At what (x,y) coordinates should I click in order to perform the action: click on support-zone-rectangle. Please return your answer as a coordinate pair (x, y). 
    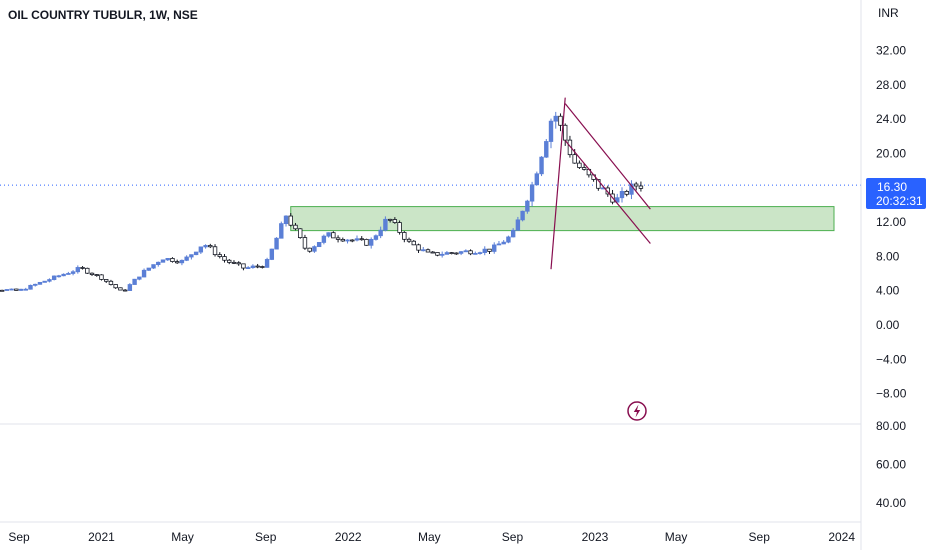
    Looking at the image, I should click on (562, 219).